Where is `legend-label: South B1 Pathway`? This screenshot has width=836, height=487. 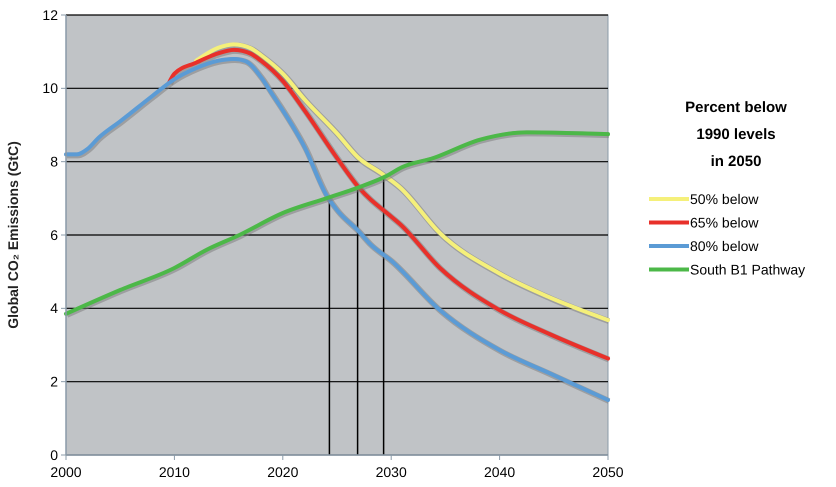
legend-label: South B1 Pathway is located at coordinates (748, 269).